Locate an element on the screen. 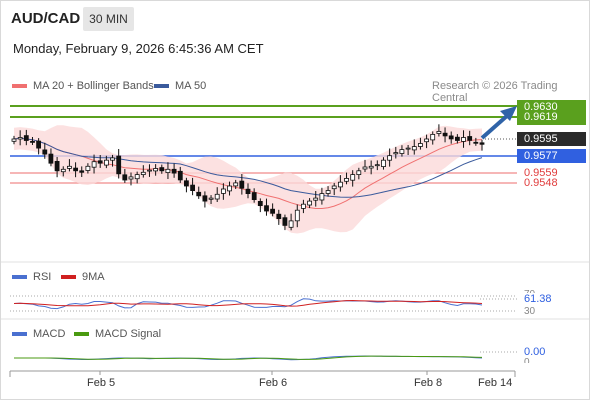  rsi-label: RSI is located at coordinates (42, 277).